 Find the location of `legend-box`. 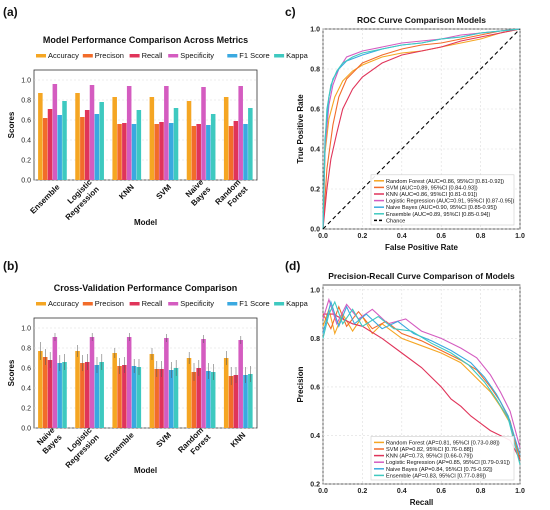

legend-box is located at coordinates (442, 200).